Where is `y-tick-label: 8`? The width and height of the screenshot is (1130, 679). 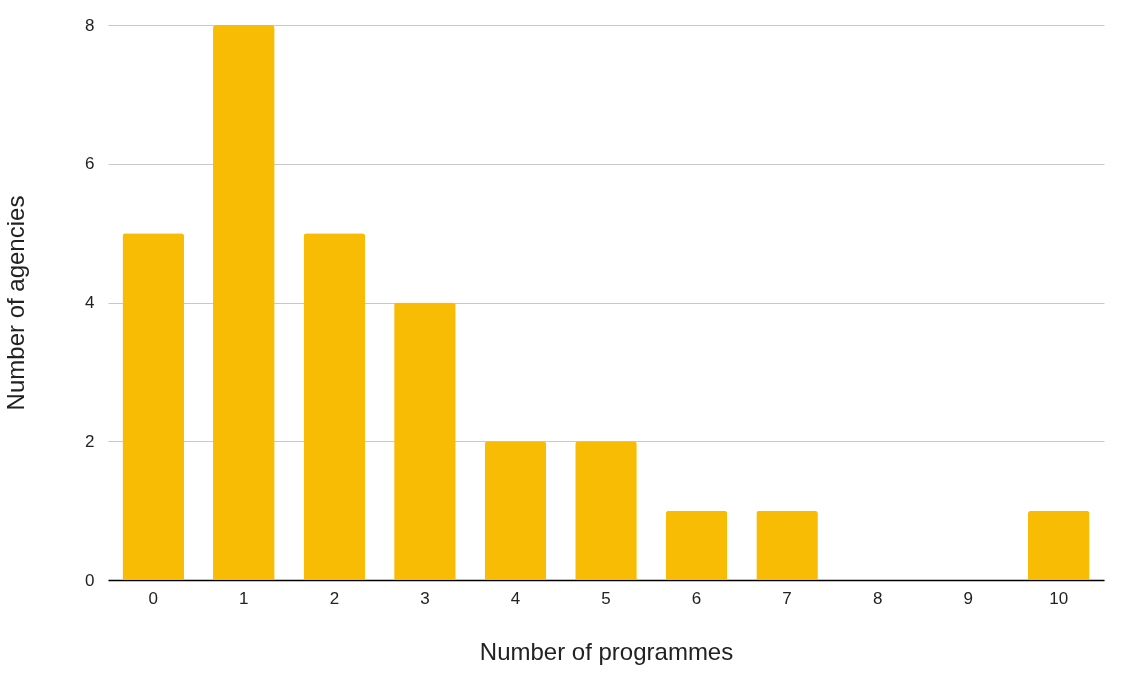 y-tick-label: 8 is located at coordinates (90, 25).